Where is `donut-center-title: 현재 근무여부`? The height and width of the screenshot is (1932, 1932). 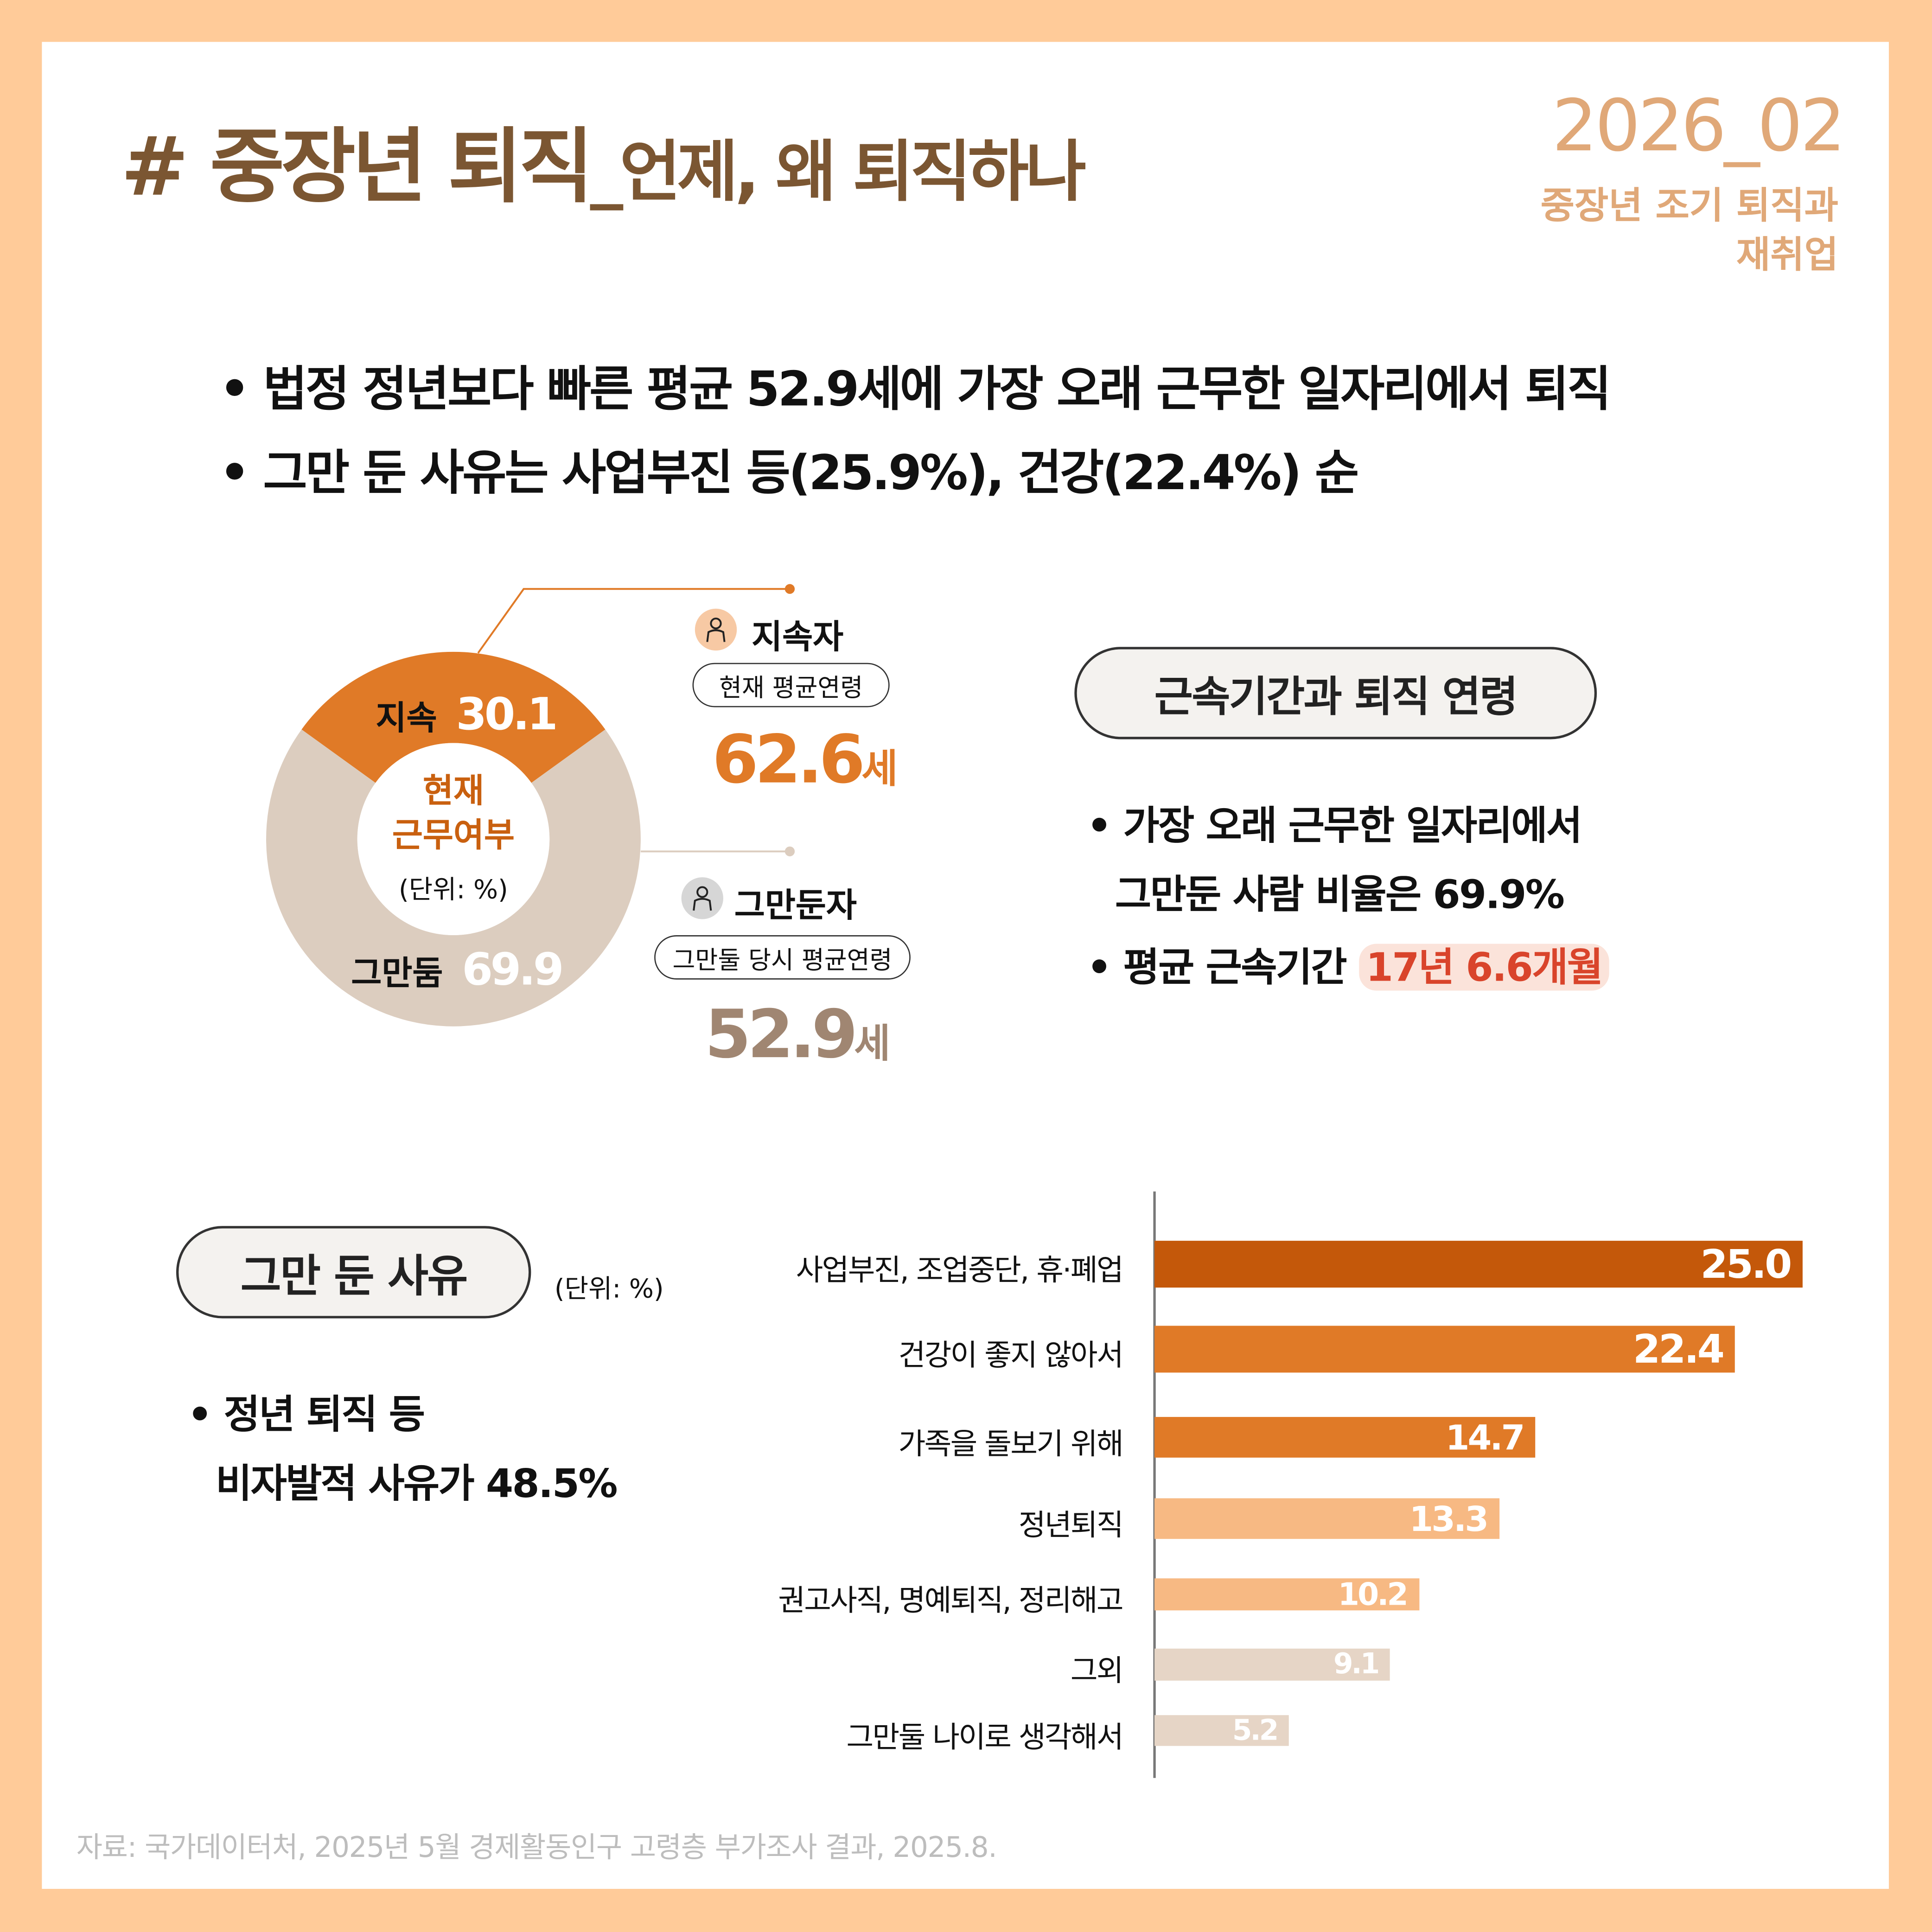 donut-center-title: 현재 근무여부 is located at coordinates (453, 813).